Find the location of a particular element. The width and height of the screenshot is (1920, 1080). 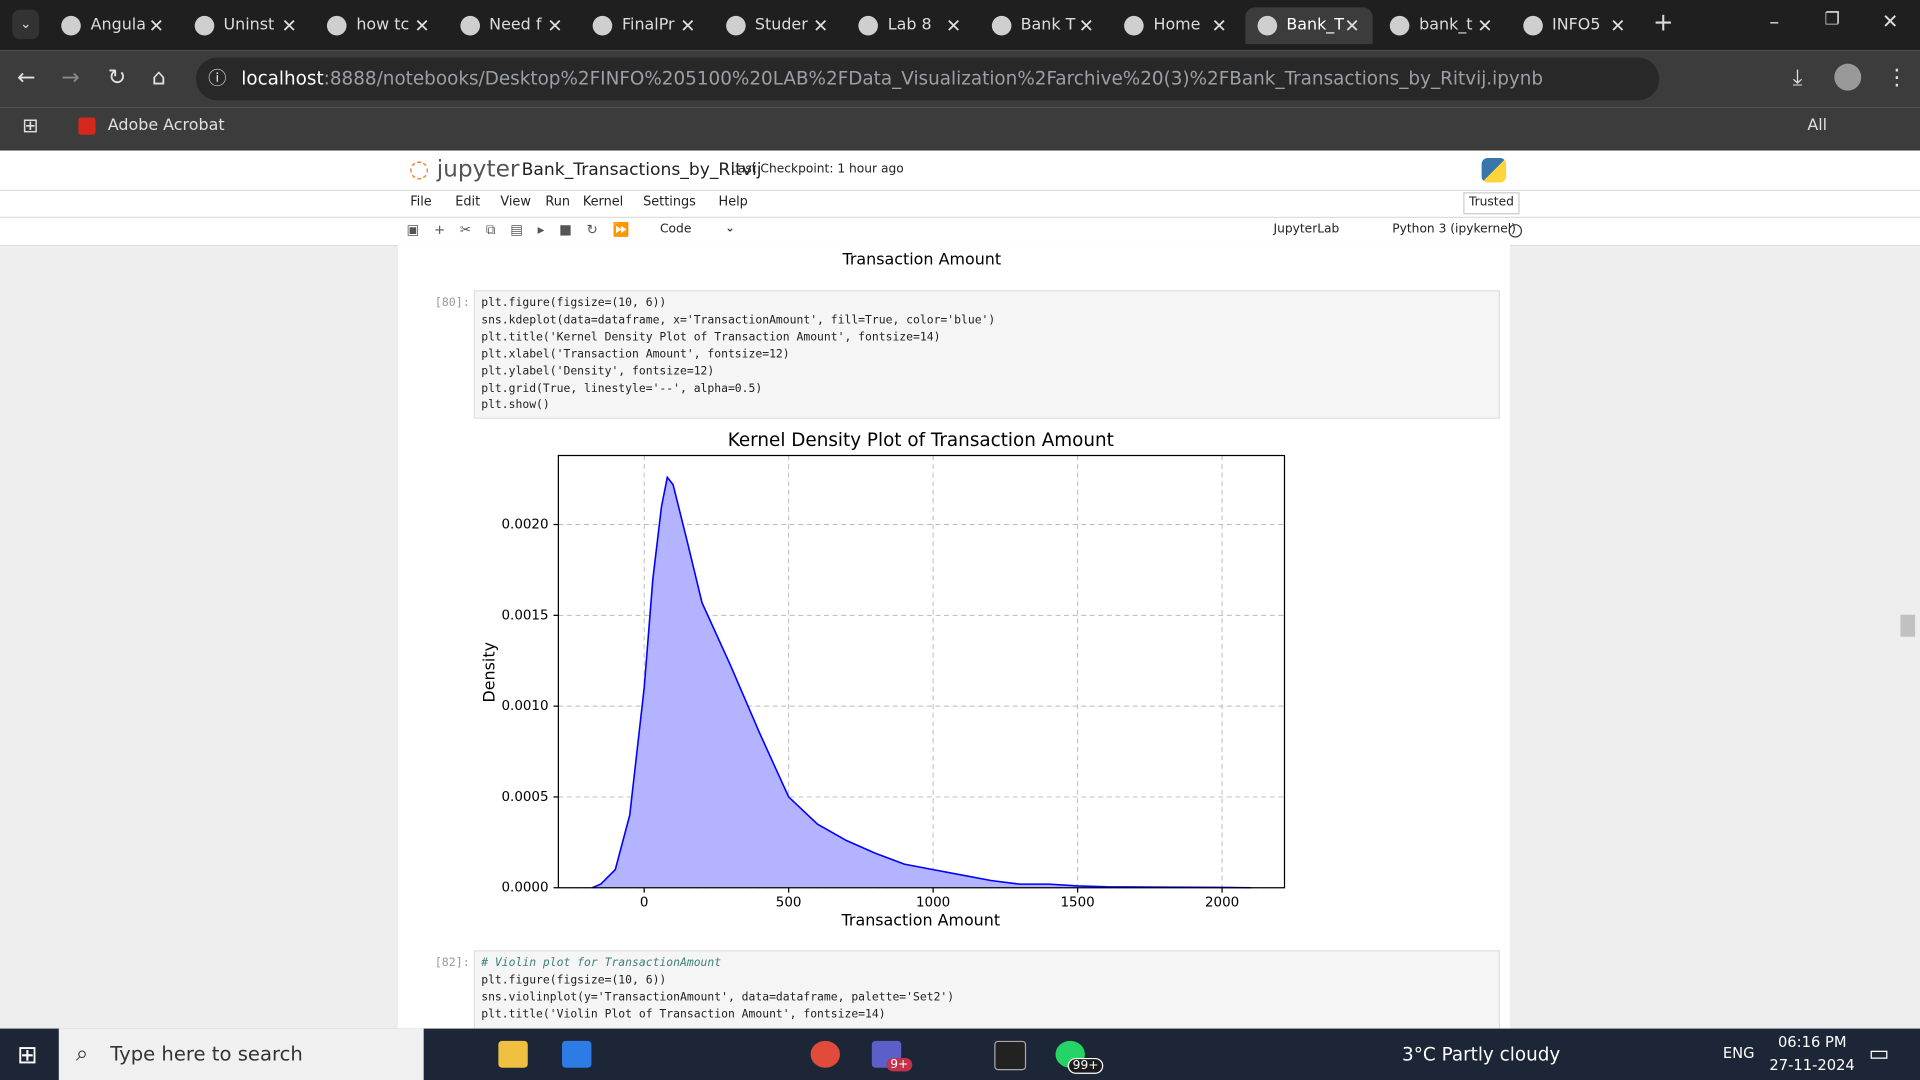

menu-item: Kernel is located at coordinates (603, 202).